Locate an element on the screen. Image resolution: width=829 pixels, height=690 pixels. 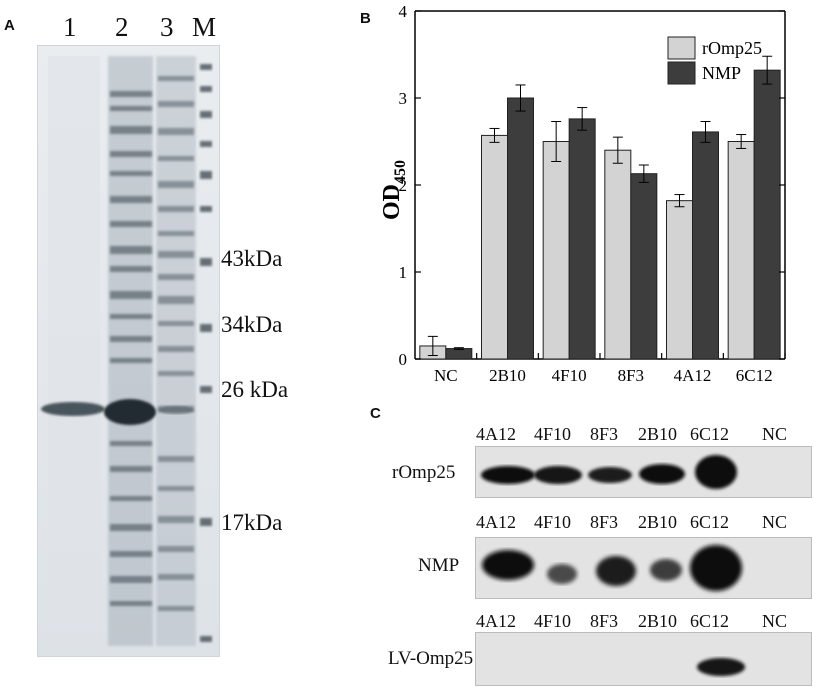
chart-legend: rOmp25 NMP is located at coordinates (714, 60).